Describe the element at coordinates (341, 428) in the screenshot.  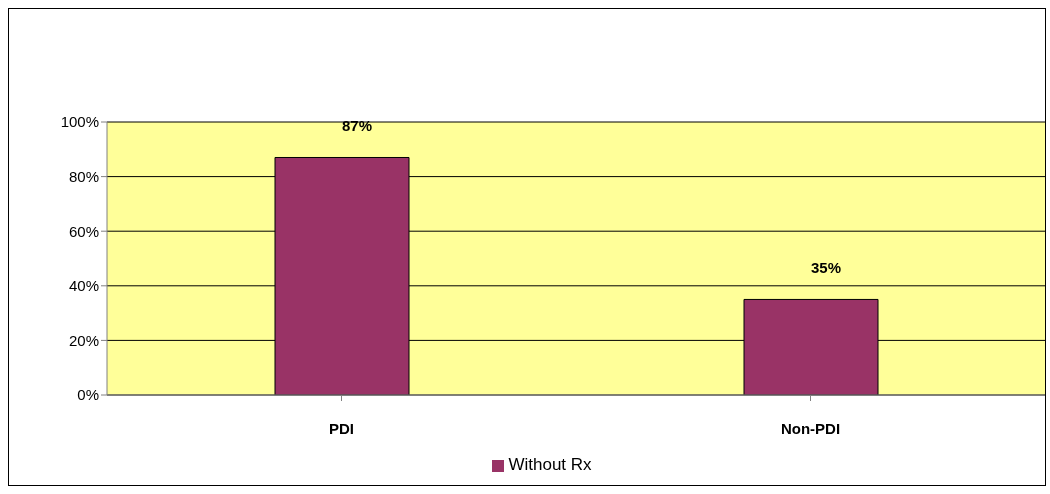
I see `x-tick-label: PDI` at that location.